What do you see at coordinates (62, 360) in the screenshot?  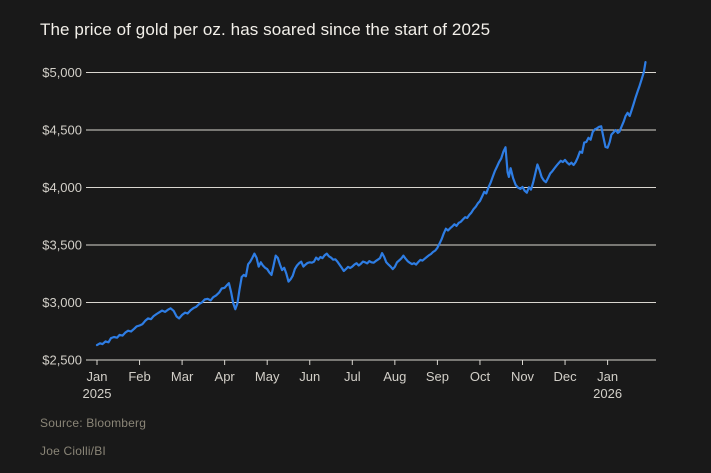 I see `y-axis-label: $2,500` at bounding box center [62, 360].